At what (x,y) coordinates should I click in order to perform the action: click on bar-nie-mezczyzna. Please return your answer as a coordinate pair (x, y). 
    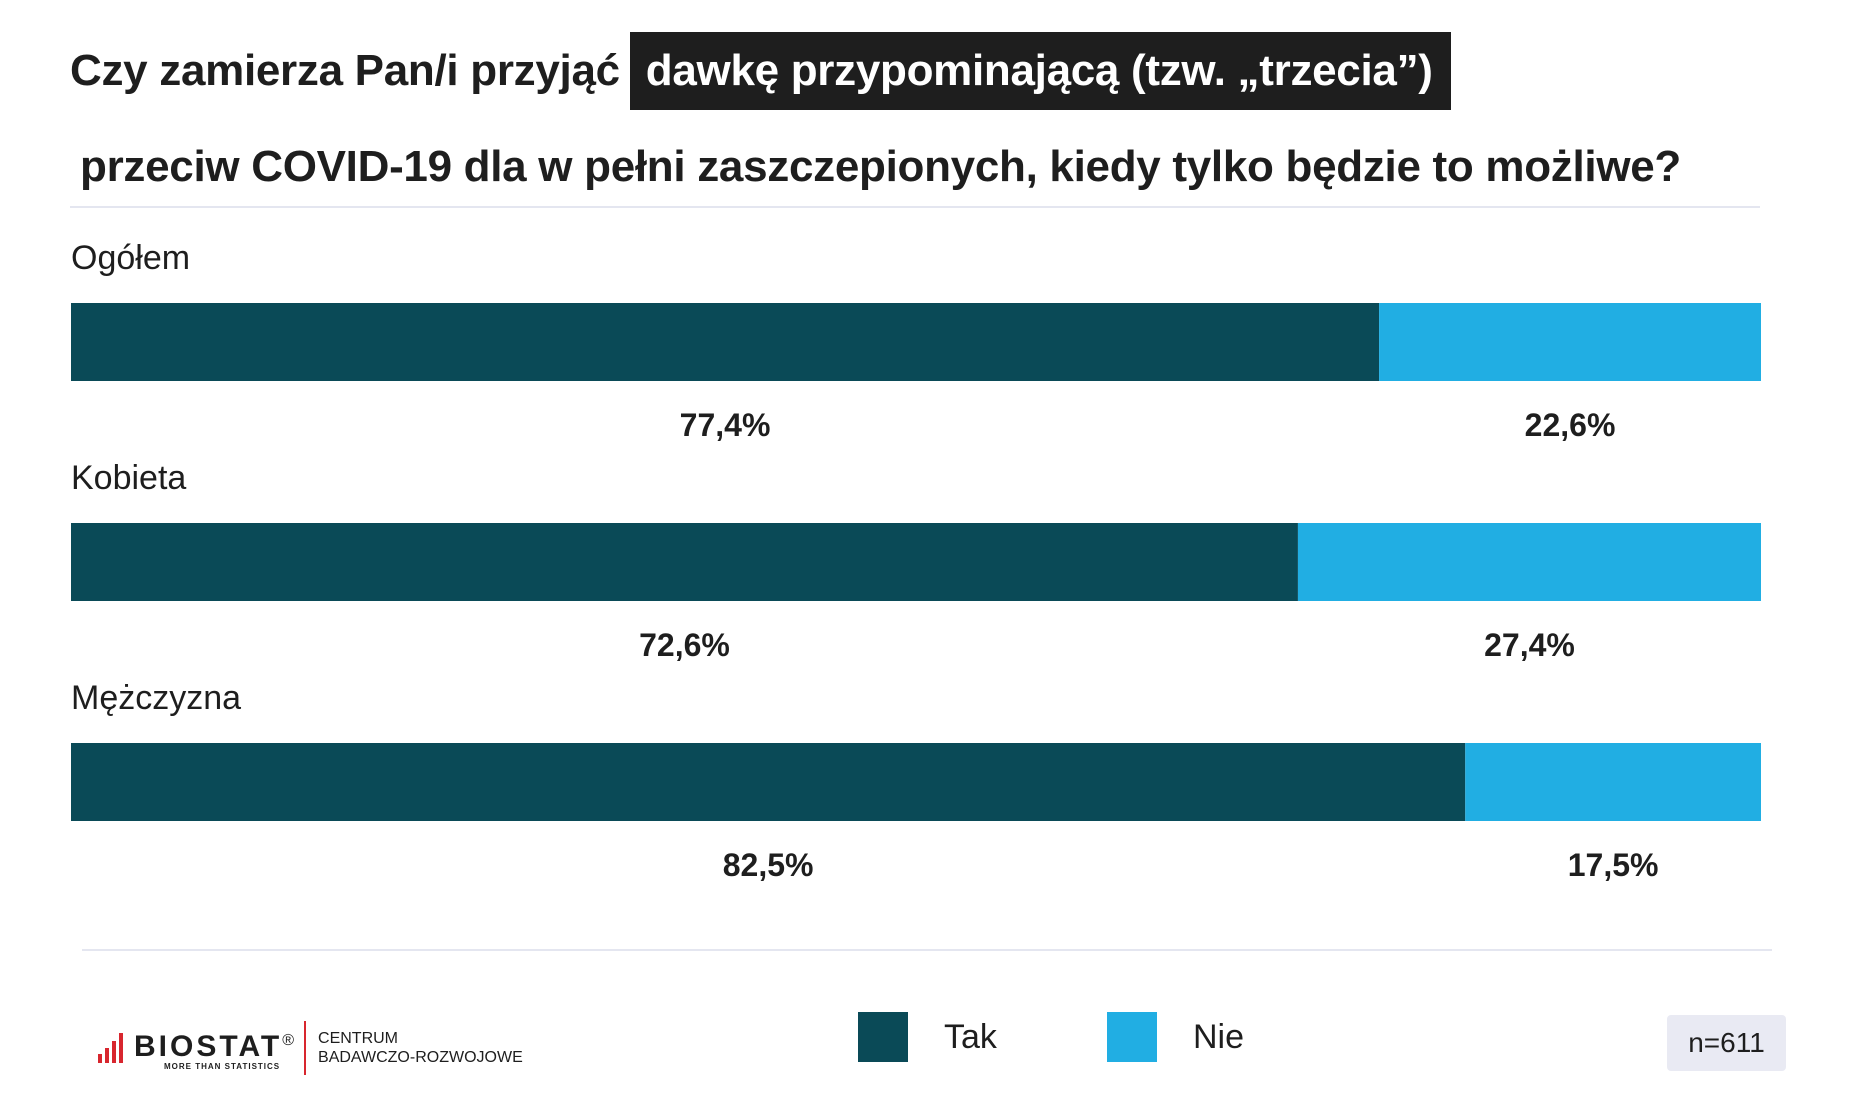
    Looking at the image, I should click on (1613, 782).